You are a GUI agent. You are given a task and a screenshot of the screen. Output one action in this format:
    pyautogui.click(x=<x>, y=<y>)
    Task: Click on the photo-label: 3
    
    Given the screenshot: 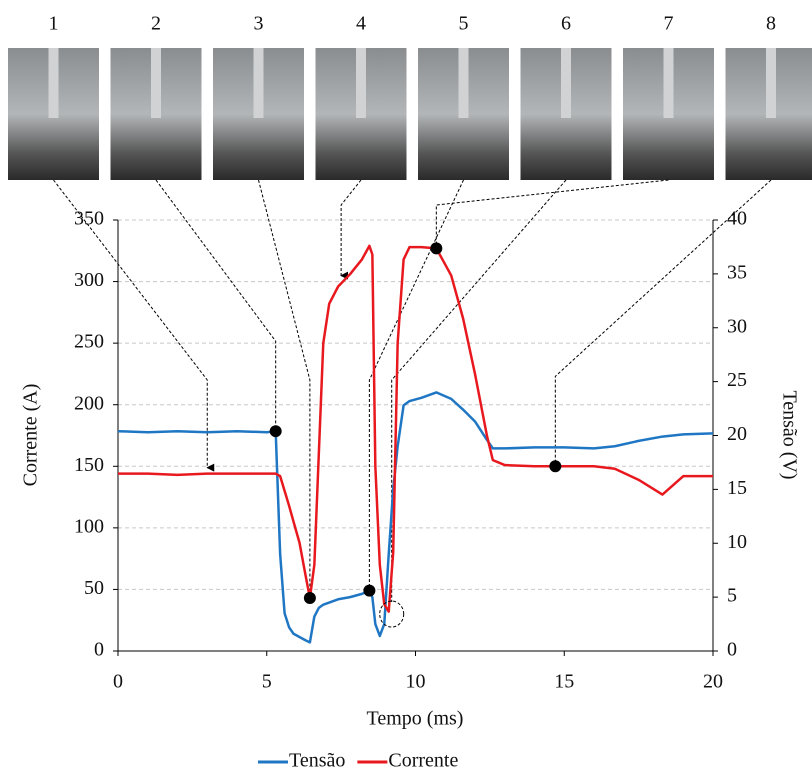 What is the action you would take?
    pyautogui.click(x=259, y=24)
    